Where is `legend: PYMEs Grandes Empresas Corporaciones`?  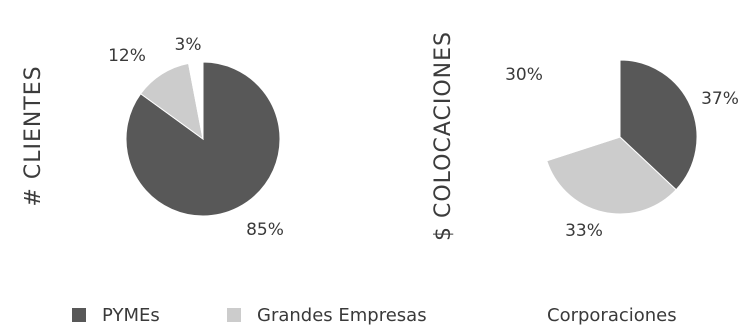
legend: PYMEs Grandes Empresas Corporaciones is located at coordinates (402, 315).